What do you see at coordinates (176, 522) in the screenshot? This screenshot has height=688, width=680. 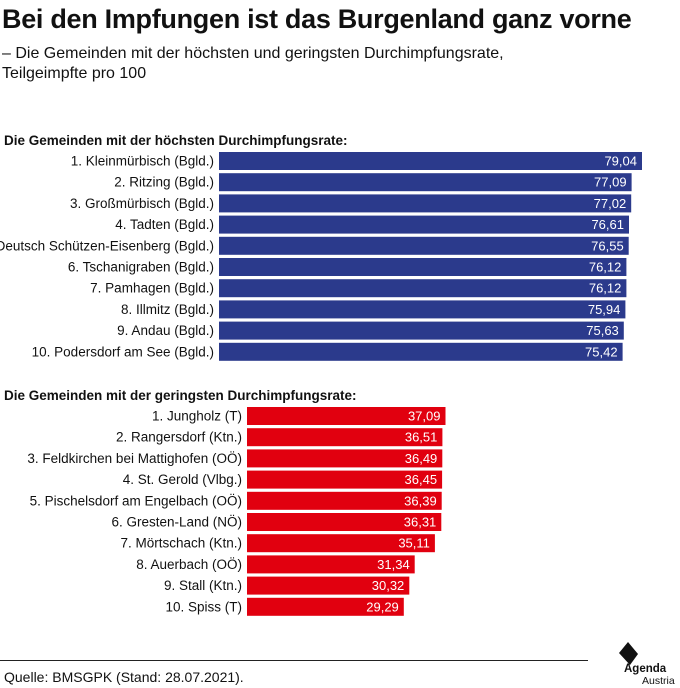 I see `category-label-bottom-6: 6. Gresten-Land (NÖ)` at bounding box center [176, 522].